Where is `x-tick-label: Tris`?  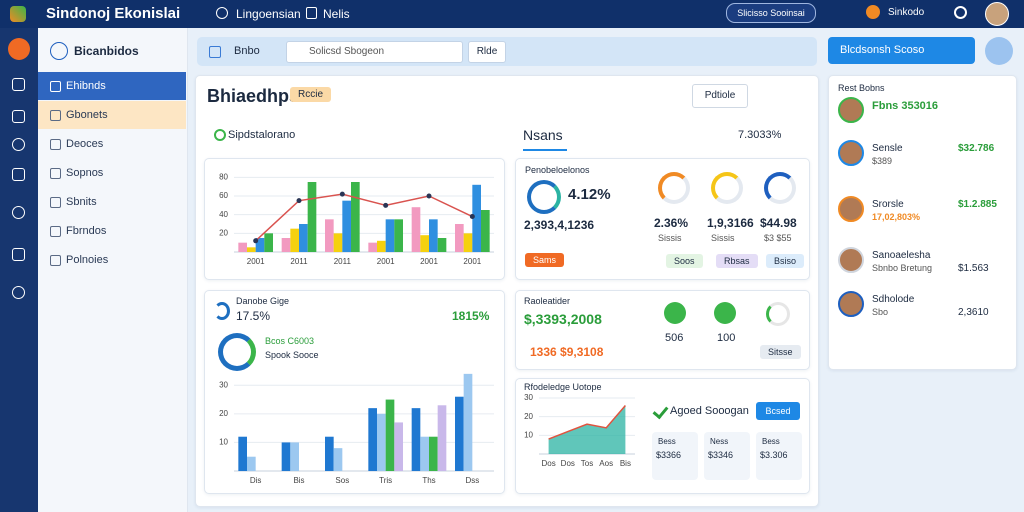 x-tick-label: Tris is located at coordinates (385, 480).